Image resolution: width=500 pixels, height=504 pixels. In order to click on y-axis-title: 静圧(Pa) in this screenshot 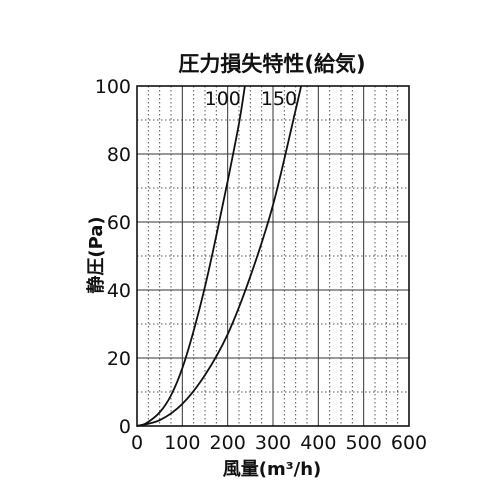, I will do `click(96, 254)`.